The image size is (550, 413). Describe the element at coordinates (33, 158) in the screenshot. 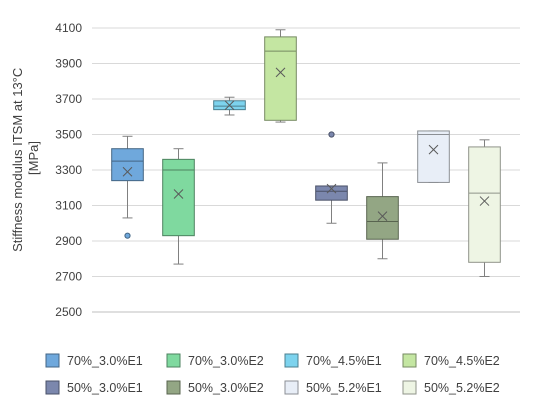

I see `y-axis-title-line2: [MPa]` at that location.